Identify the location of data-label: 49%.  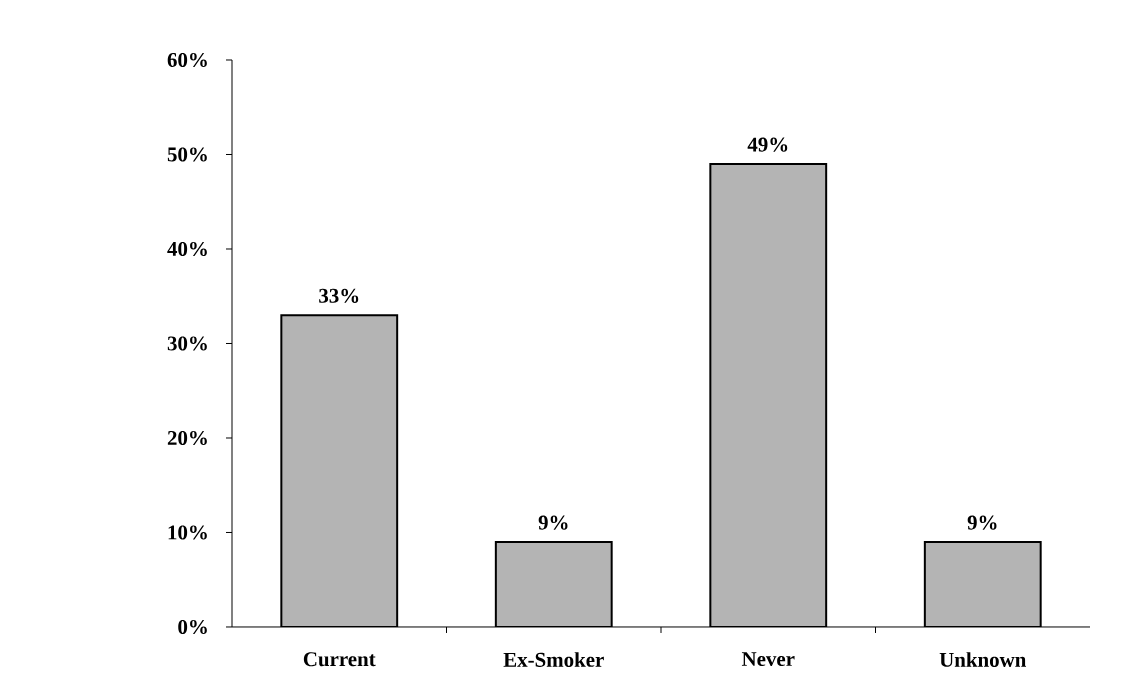
(767, 144).